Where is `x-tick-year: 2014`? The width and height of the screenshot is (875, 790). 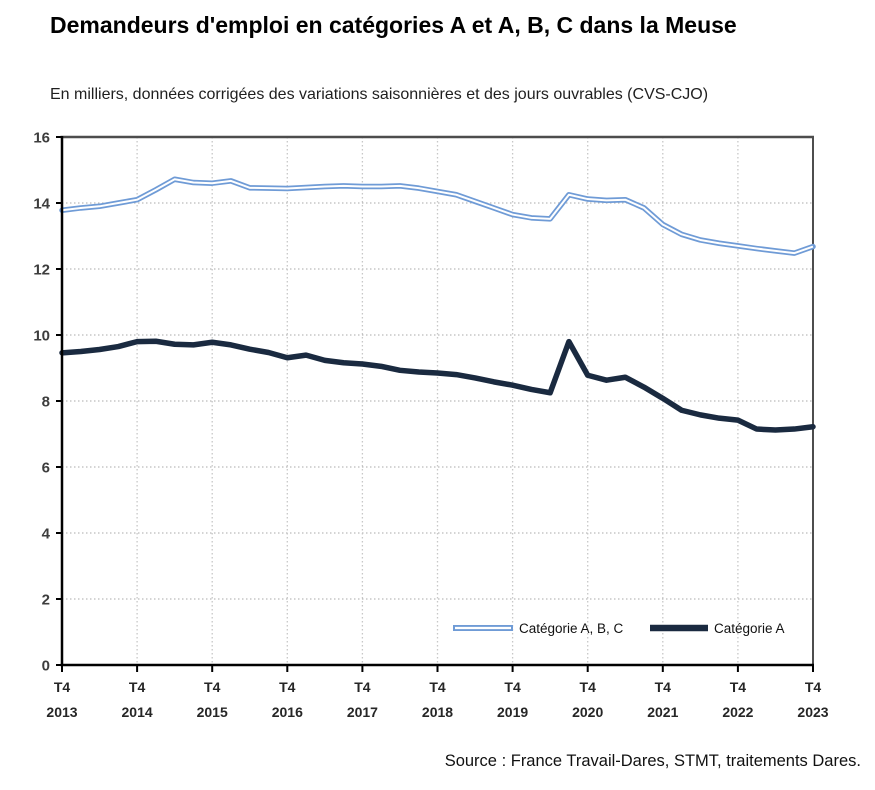
x-tick-year: 2014 is located at coordinates (137, 712).